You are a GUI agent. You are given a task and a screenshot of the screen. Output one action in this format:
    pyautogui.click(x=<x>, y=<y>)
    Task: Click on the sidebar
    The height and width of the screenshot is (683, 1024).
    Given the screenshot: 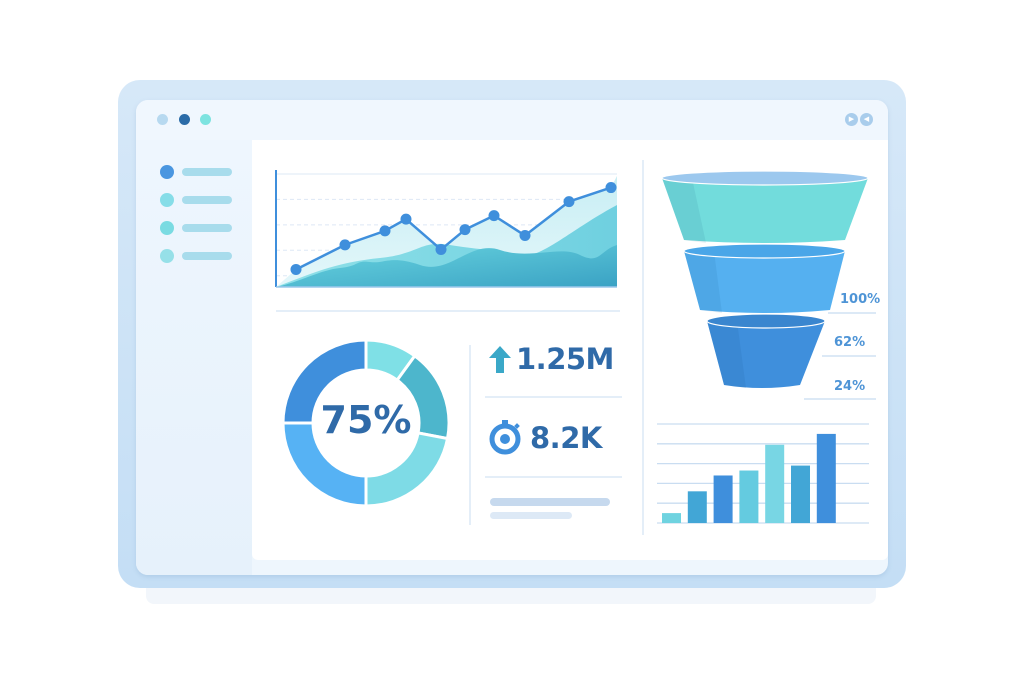 What is the action you would take?
    pyautogui.click(x=194, y=357)
    